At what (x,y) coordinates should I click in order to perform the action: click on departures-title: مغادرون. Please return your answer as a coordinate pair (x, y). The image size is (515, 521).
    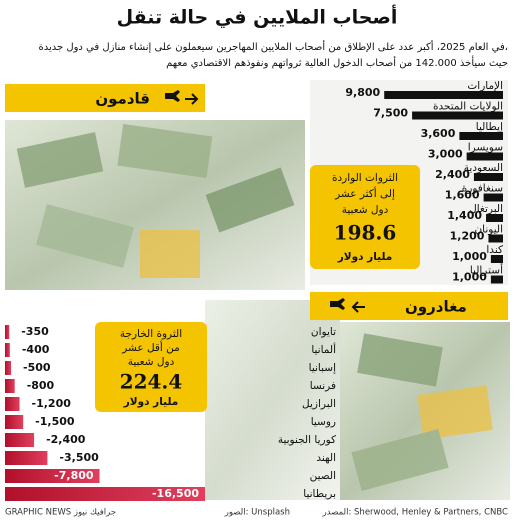
    Looking at the image, I should click on (436, 307).